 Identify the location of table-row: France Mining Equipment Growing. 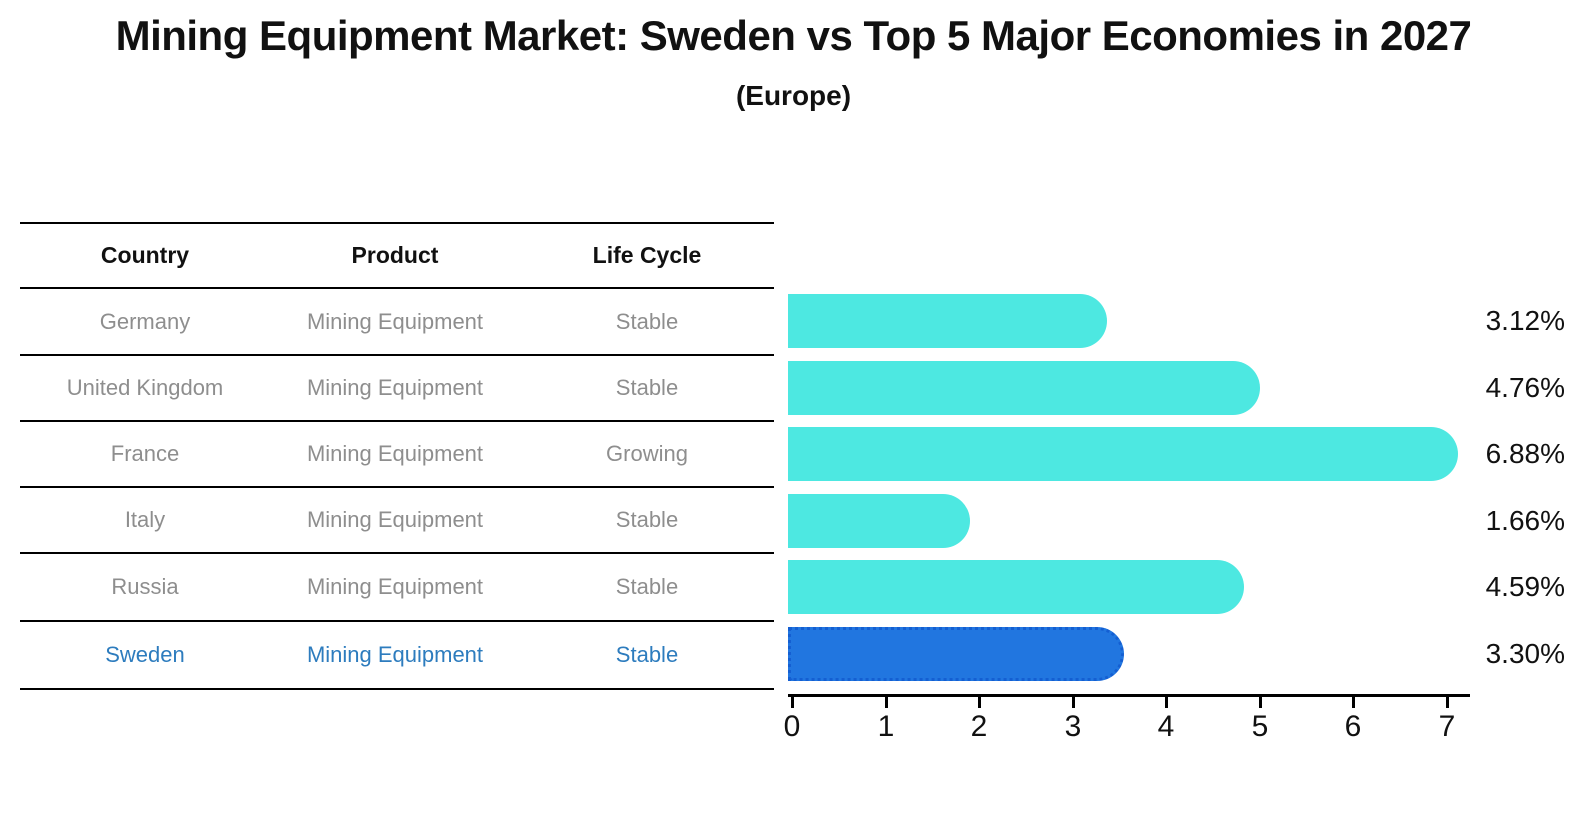
(397, 454).